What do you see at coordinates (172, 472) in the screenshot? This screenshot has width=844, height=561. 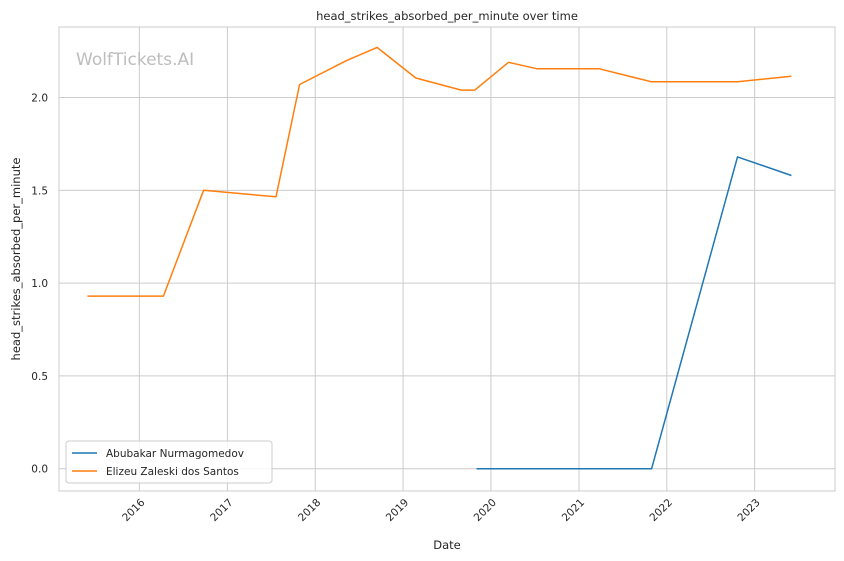 I see `legend-label-elizeu-zaleski-dos-santos: Elizeu Zaleski dos Santos` at bounding box center [172, 472].